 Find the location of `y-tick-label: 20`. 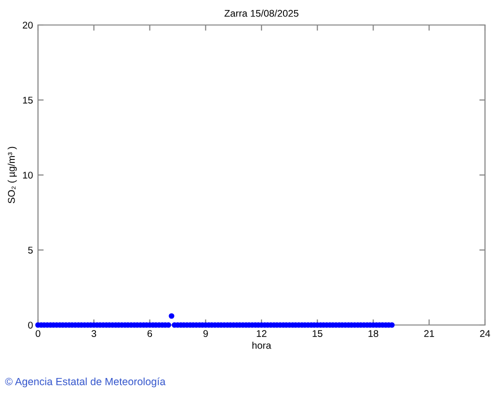

y-tick-label: 20 is located at coordinates (27, 25).